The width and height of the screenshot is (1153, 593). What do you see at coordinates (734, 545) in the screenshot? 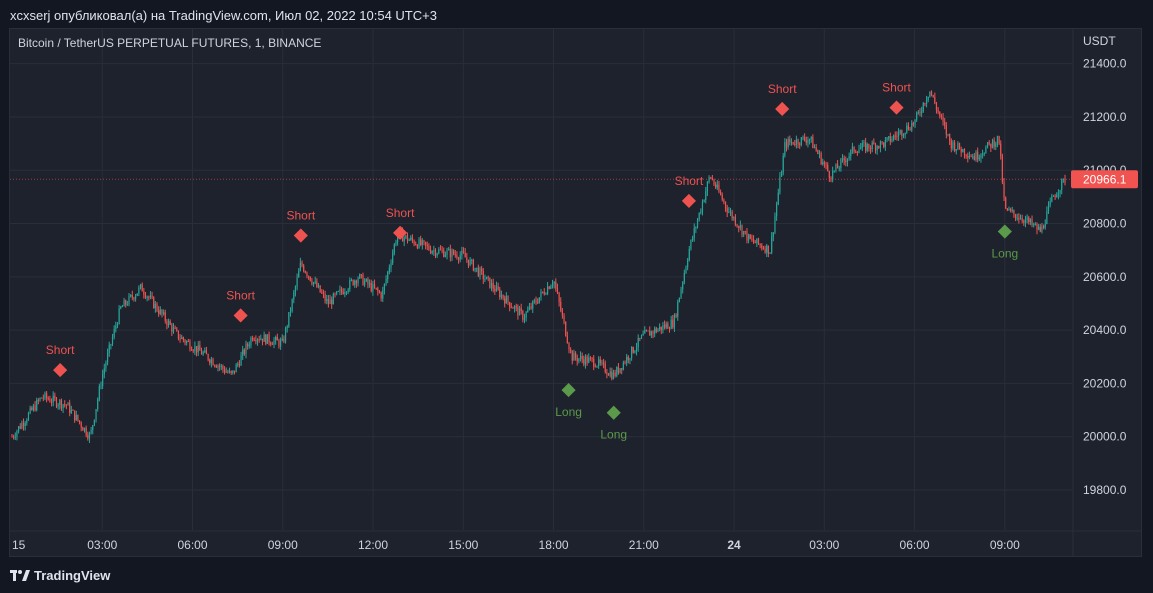
I see `x-tick-label: 24` at bounding box center [734, 545].